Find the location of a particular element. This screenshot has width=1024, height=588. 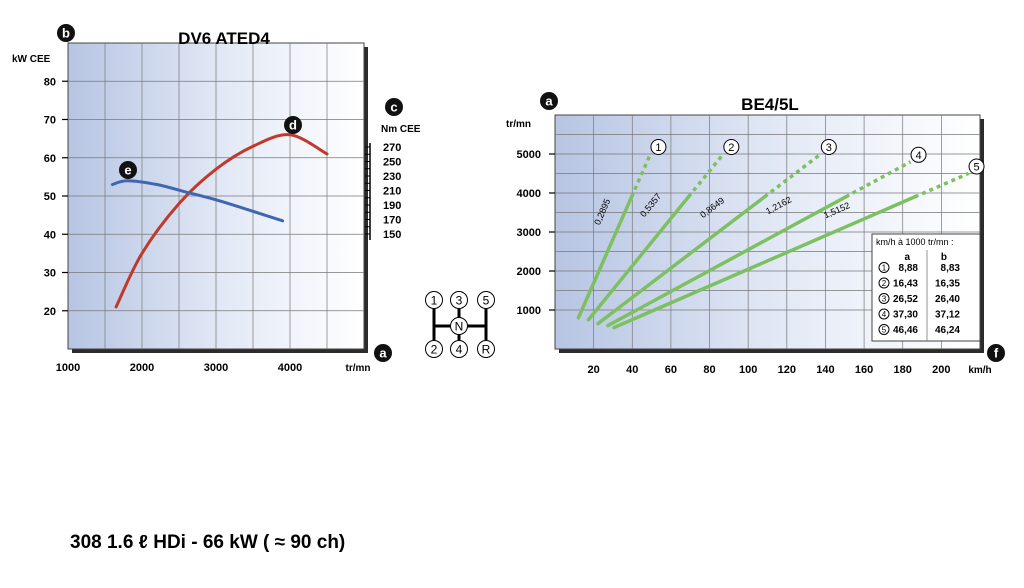

engine-title: DV6 ATED4 is located at coordinates (224, 38).